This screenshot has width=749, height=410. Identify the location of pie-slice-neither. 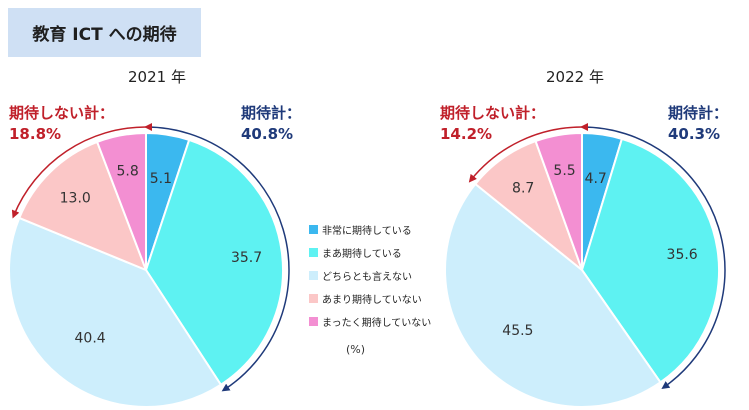
(115, 312).